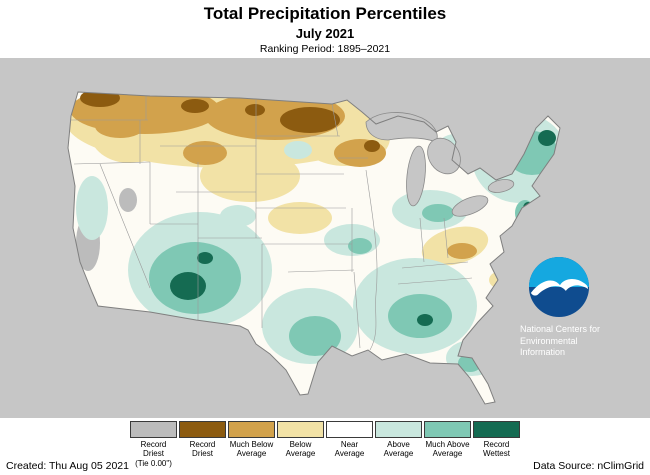 This screenshot has width=650, height=475. Describe the element at coordinates (447, 449) in the screenshot. I see `legend-label: Much Above Average` at that location.